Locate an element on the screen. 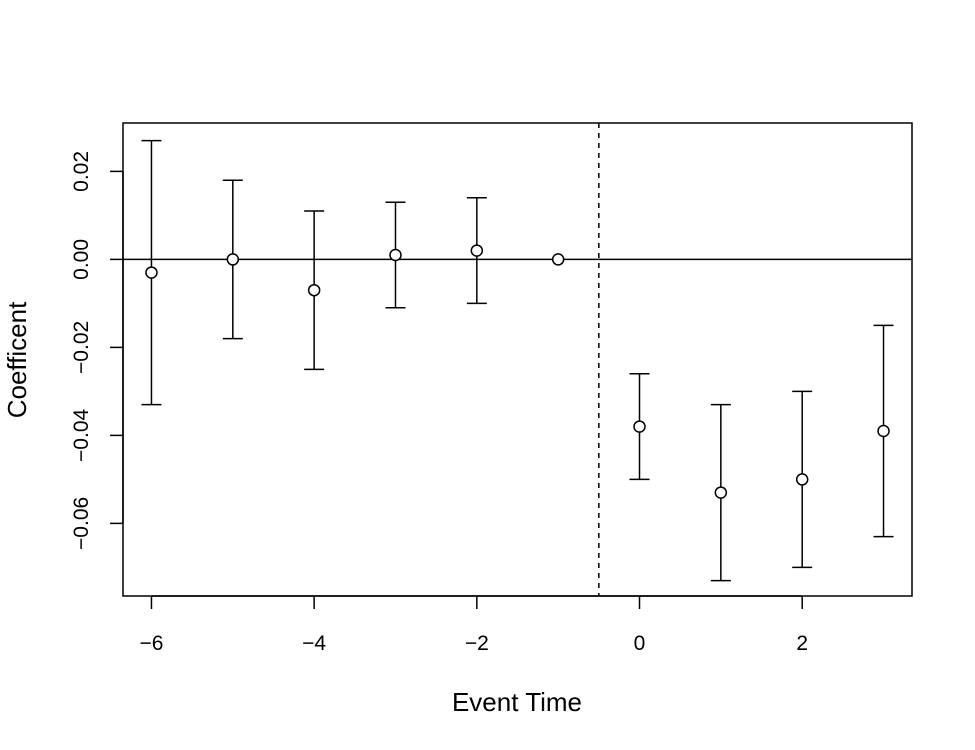 The width and height of the screenshot is (975, 750). x-tick-label: −6 is located at coordinates (151, 643).